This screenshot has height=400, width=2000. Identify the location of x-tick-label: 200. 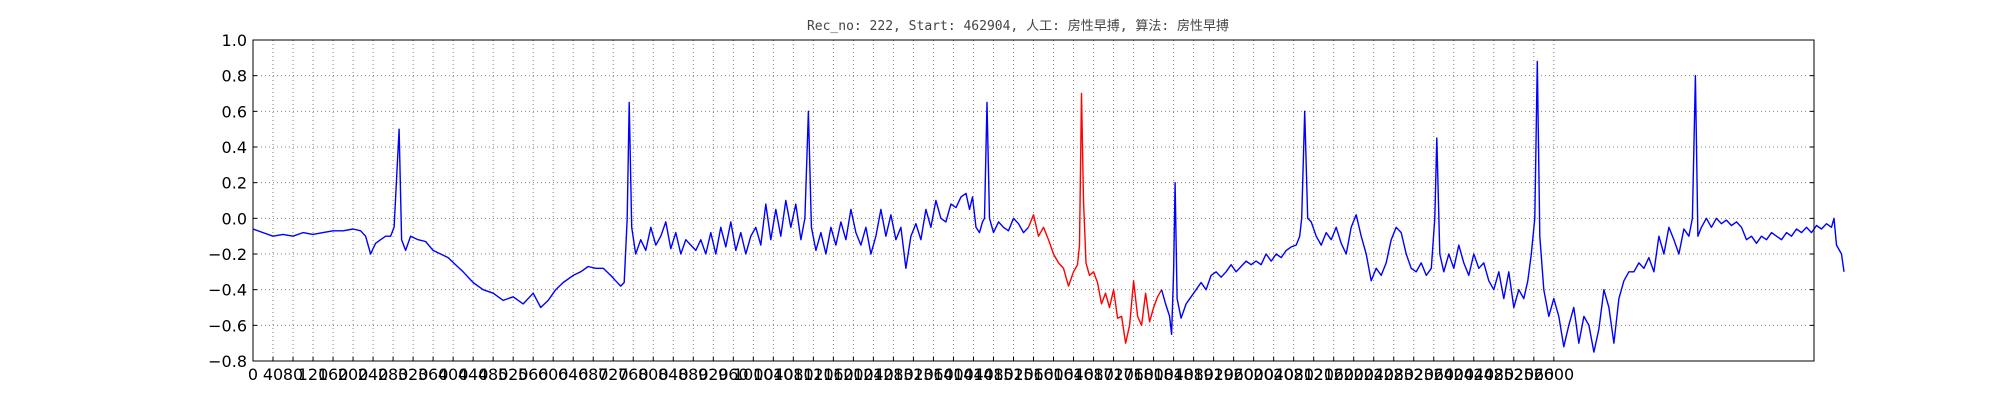
(353, 374).